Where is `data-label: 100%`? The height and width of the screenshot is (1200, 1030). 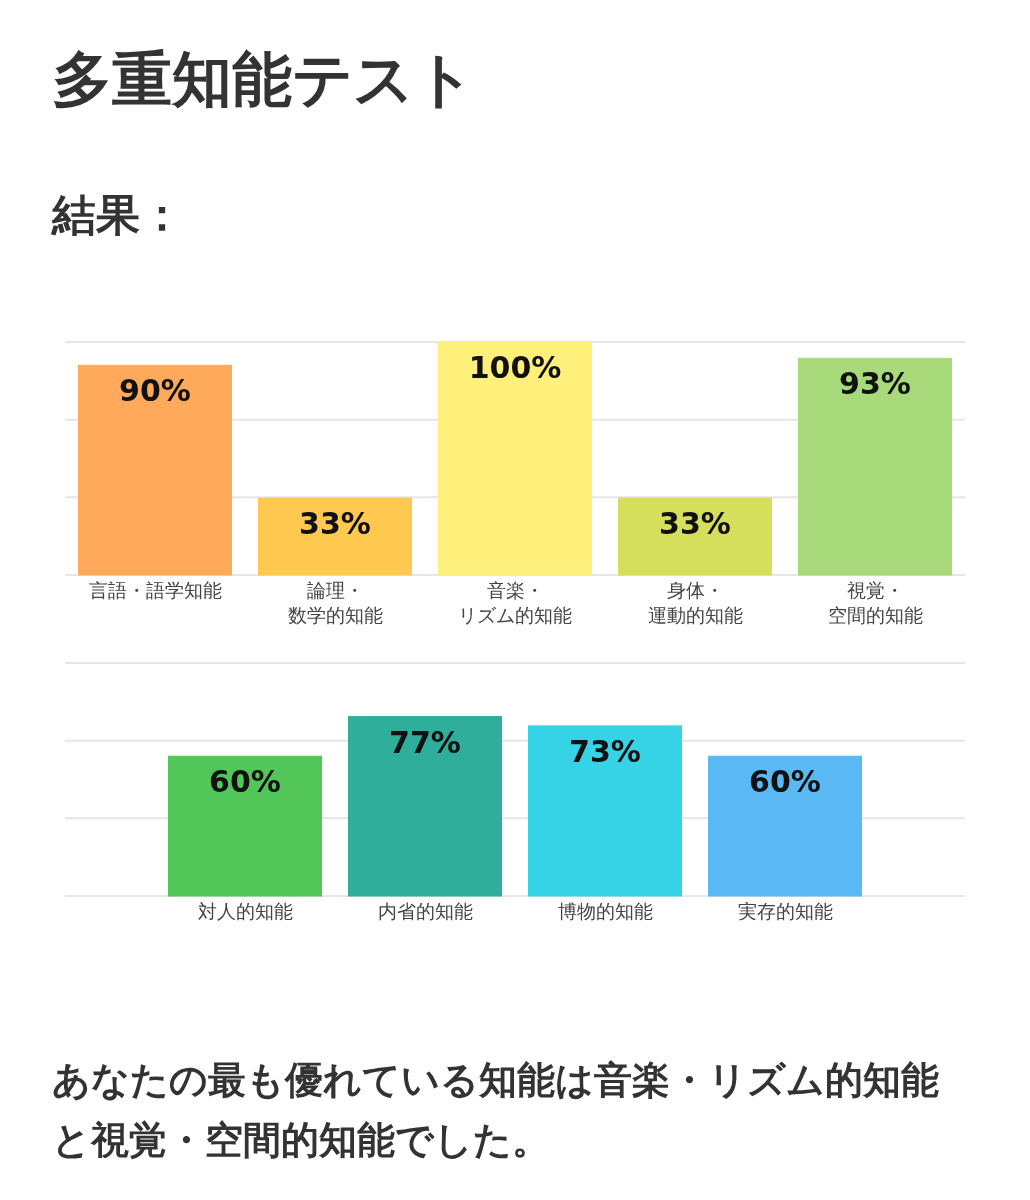
data-label: 100% is located at coordinates (515, 367).